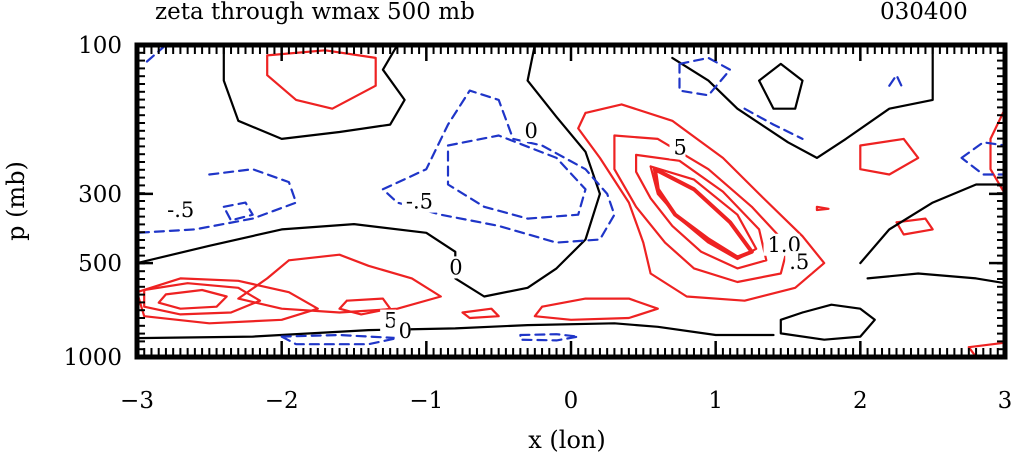  What do you see at coordinates (715, 401) in the screenshot?
I see `x-tick-label: 1` at bounding box center [715, 401].